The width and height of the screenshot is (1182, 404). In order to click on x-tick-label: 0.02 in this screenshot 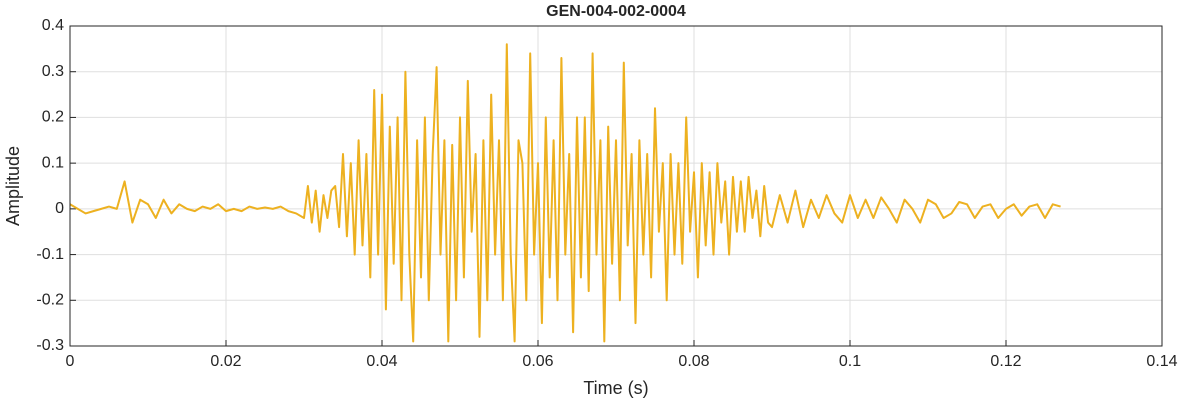, I will do `click(225, 361)`.